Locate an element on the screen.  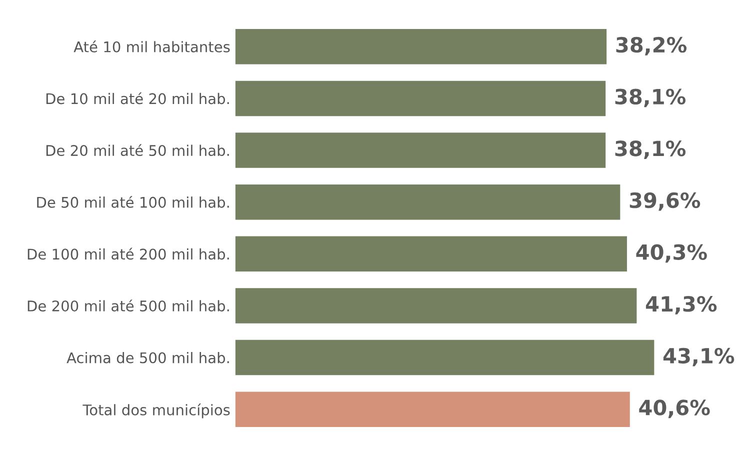
y-tick-label: De 50 mil até 100 mil hab. is located at coordinates (133, 202).